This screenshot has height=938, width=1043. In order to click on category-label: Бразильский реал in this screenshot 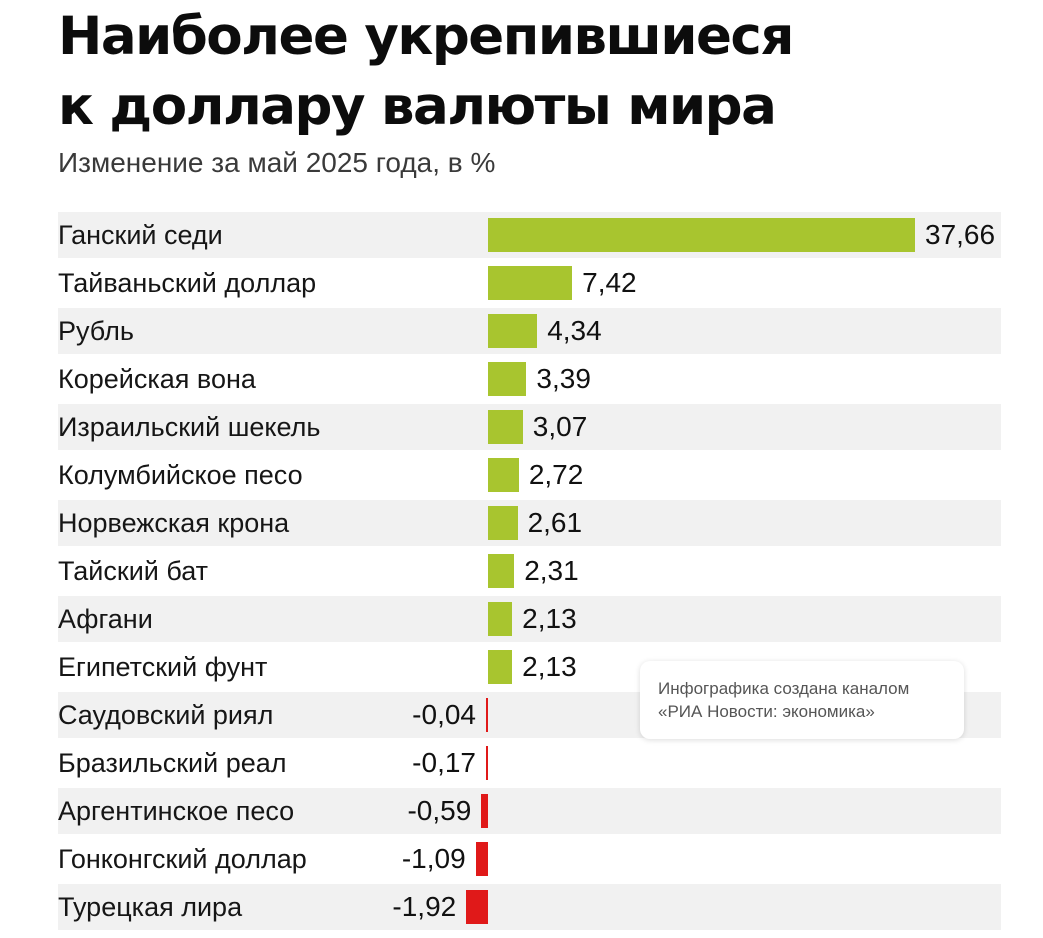, I will do `click(172, 763)`.